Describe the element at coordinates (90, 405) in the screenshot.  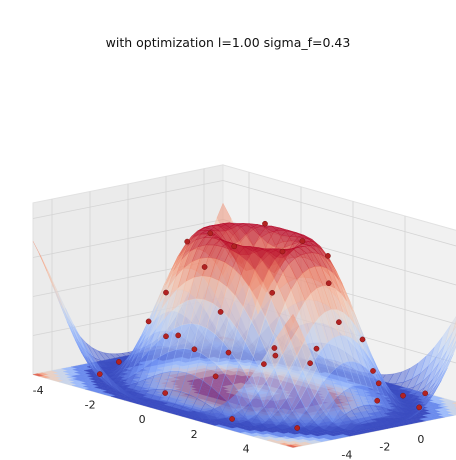
I see `x-tick-label: -2` at that location.